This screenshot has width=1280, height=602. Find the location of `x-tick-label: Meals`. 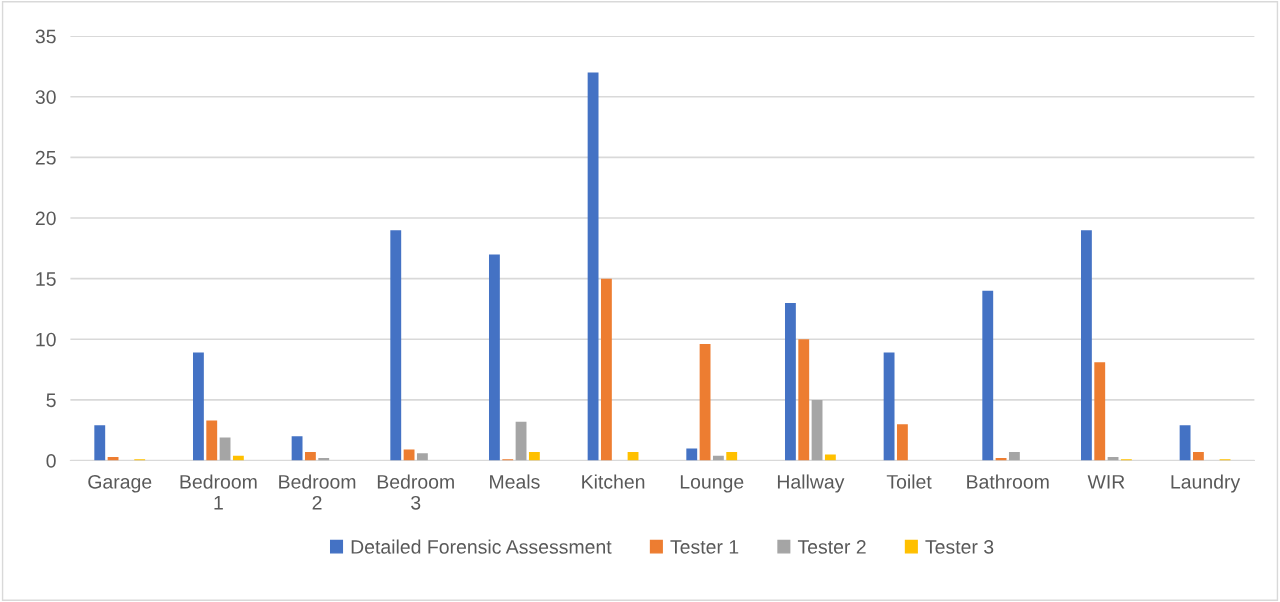

x-tick-label: Meals is located at coordinates (515, 481).